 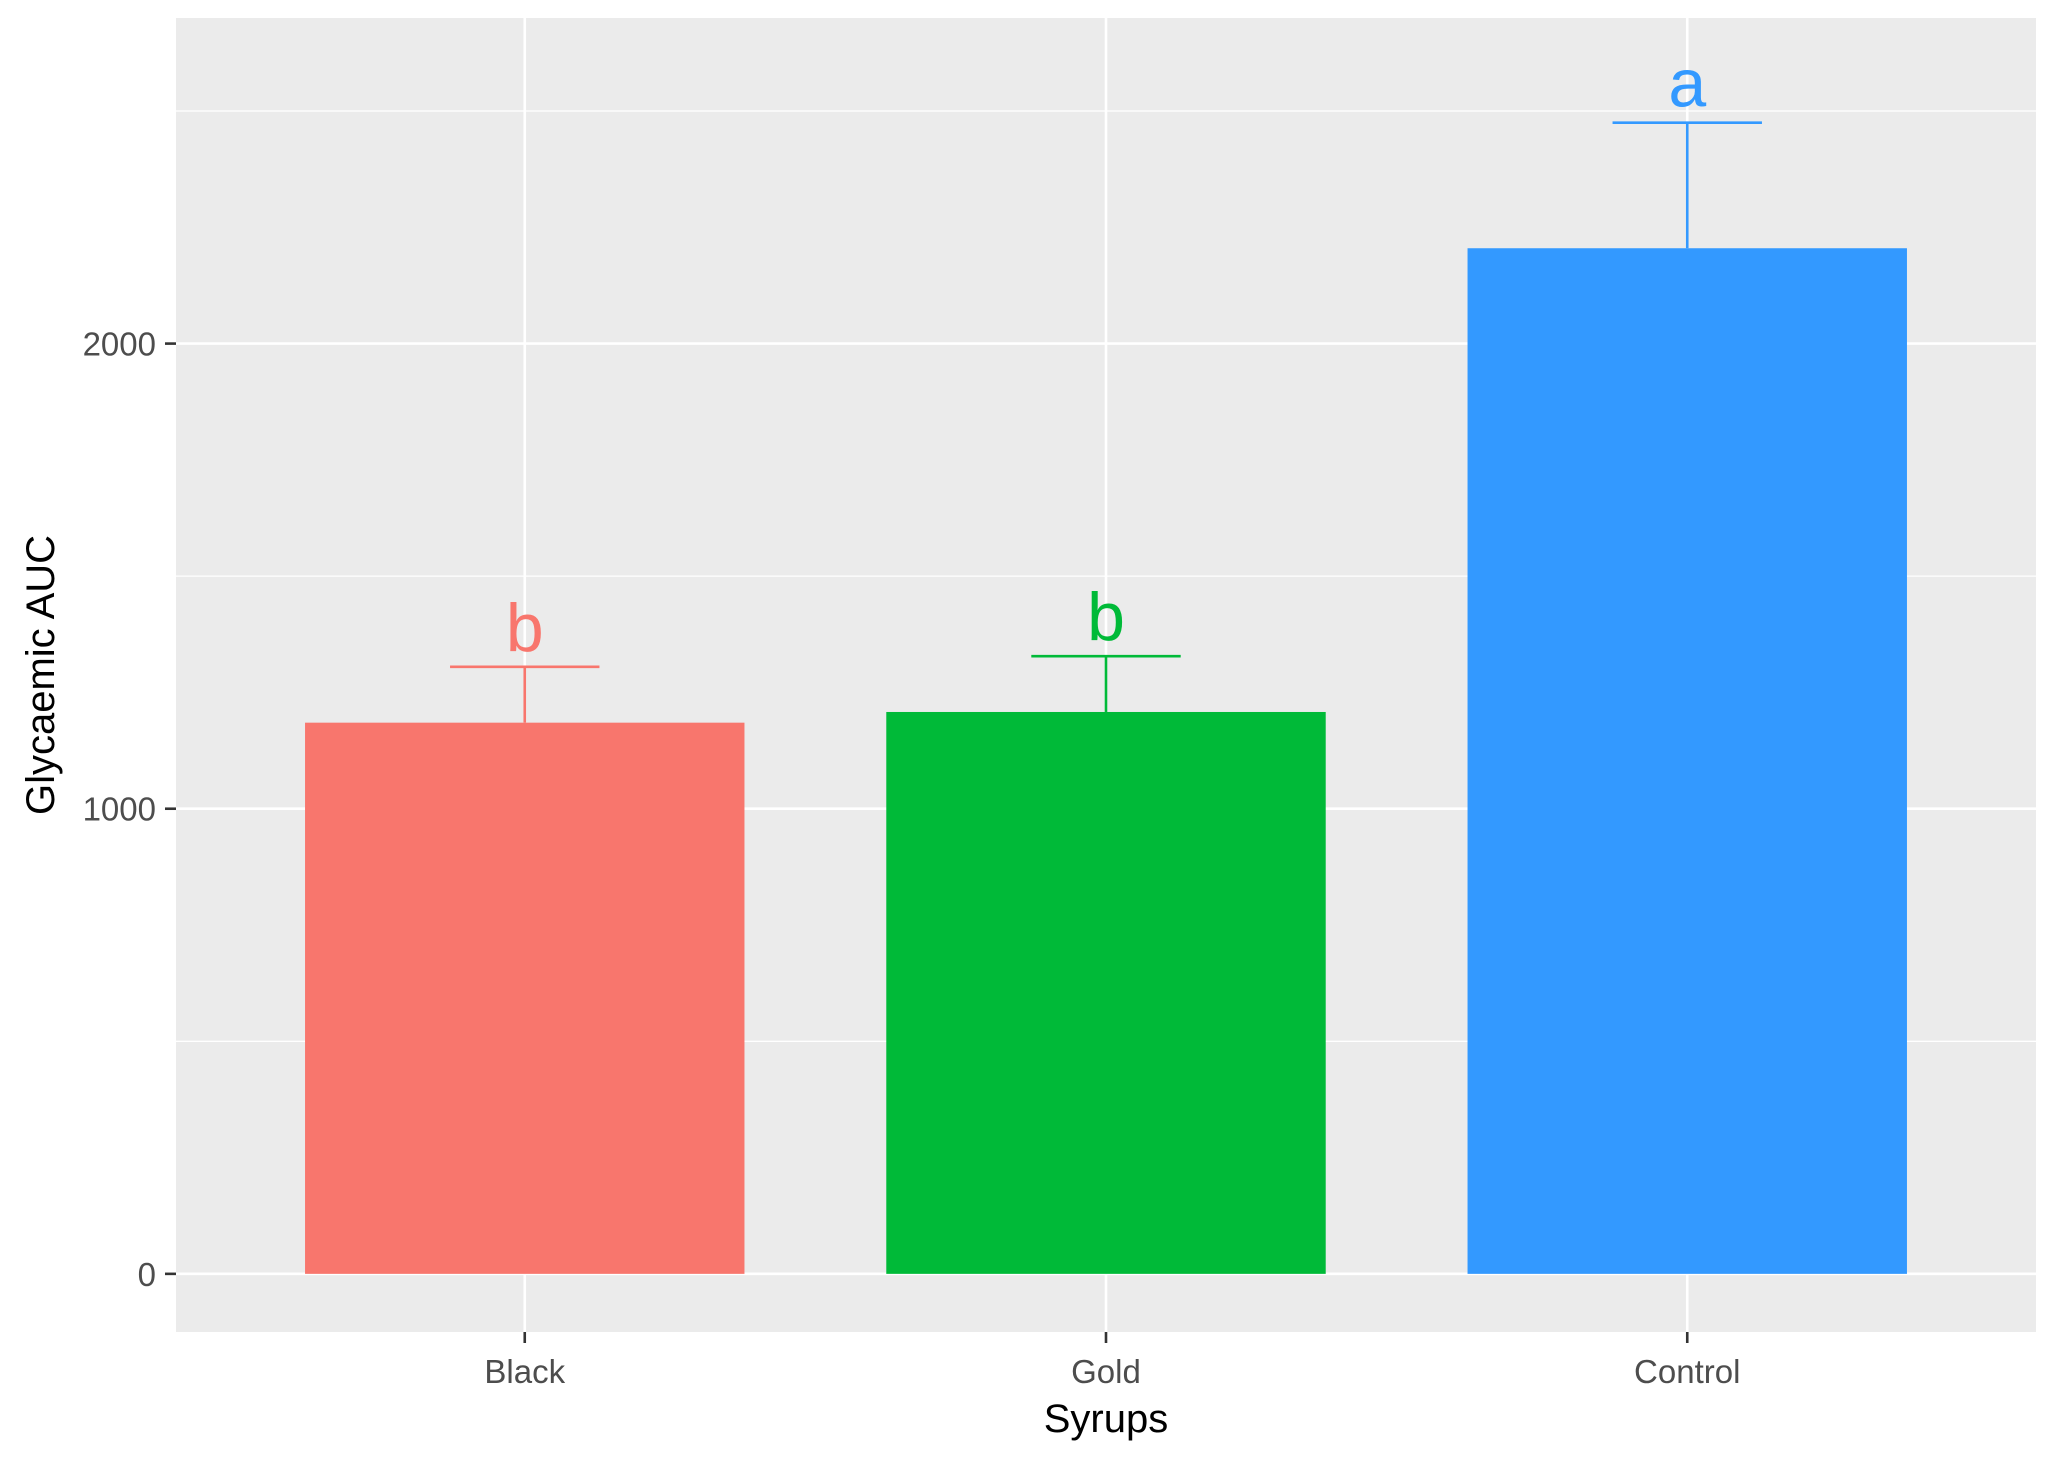 I want to click on x-axis: Black Gold Control, so click(x=1112, y=1361).